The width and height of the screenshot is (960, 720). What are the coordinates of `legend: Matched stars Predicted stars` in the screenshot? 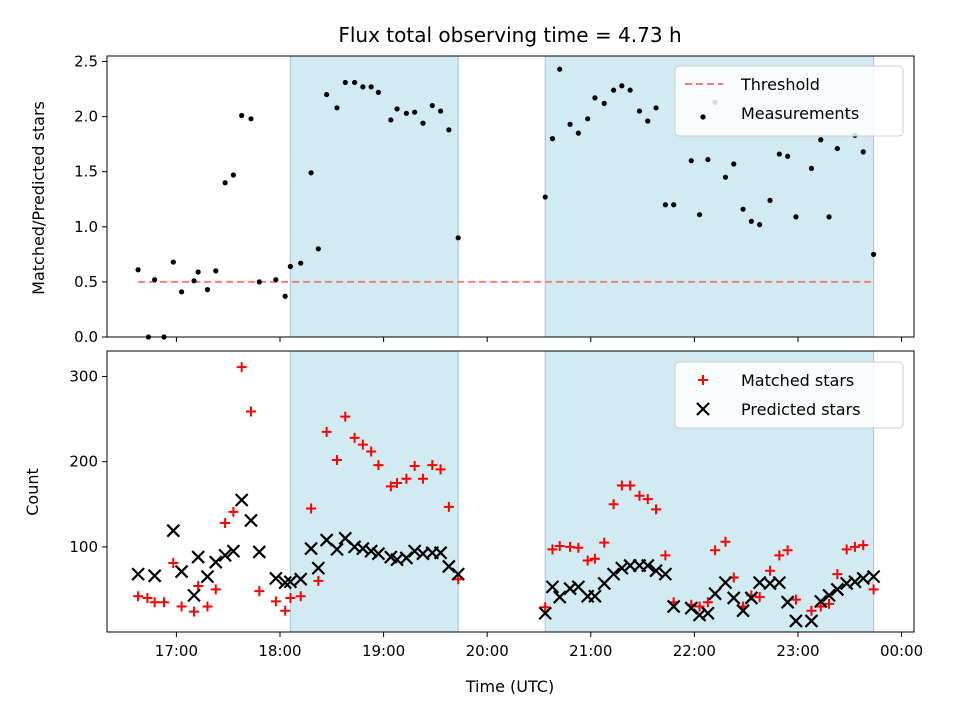 It's located at (789, 395).